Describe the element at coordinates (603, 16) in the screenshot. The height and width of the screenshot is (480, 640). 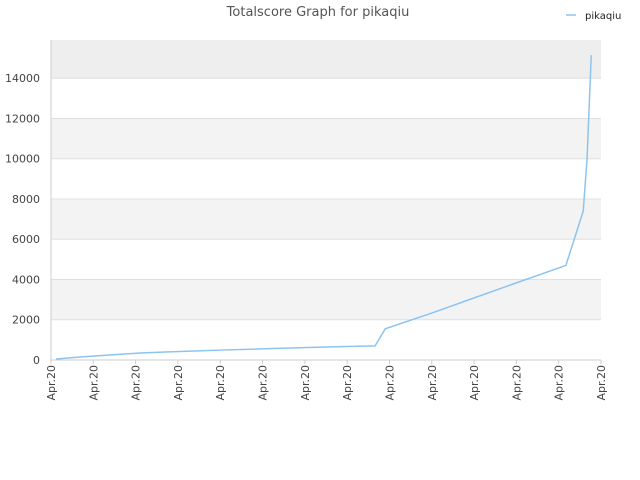
I see `legend-label: pikaqiu` at that location.